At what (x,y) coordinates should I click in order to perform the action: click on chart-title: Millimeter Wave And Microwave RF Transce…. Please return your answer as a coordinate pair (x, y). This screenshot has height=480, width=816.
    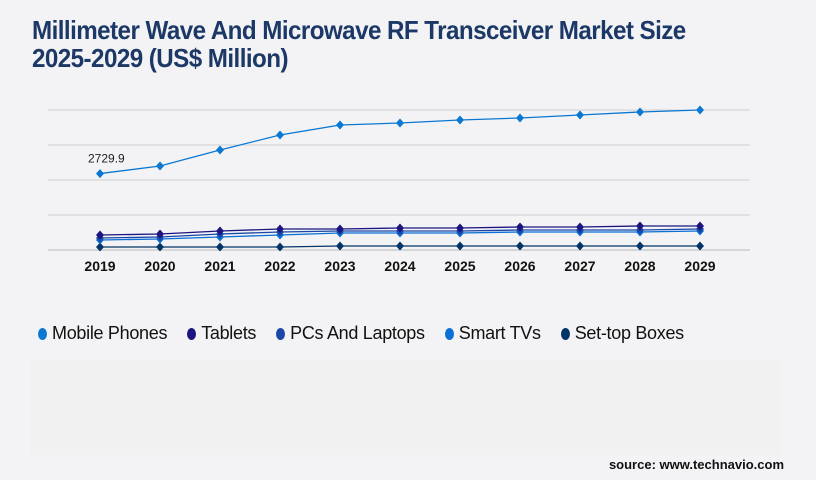
    Looking at the image, I should click on (359, 44).